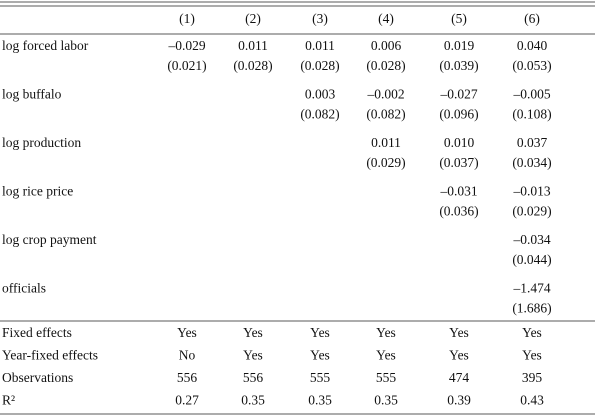 The width and height of the screenshot is (595, 416). I want to click on row-label: log rice price, so click(37, 191).